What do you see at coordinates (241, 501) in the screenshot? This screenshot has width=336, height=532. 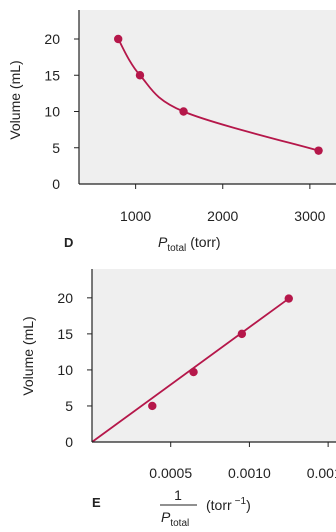 I see `x-label-unit-superscript: −1` at bounding box center [241, 501].